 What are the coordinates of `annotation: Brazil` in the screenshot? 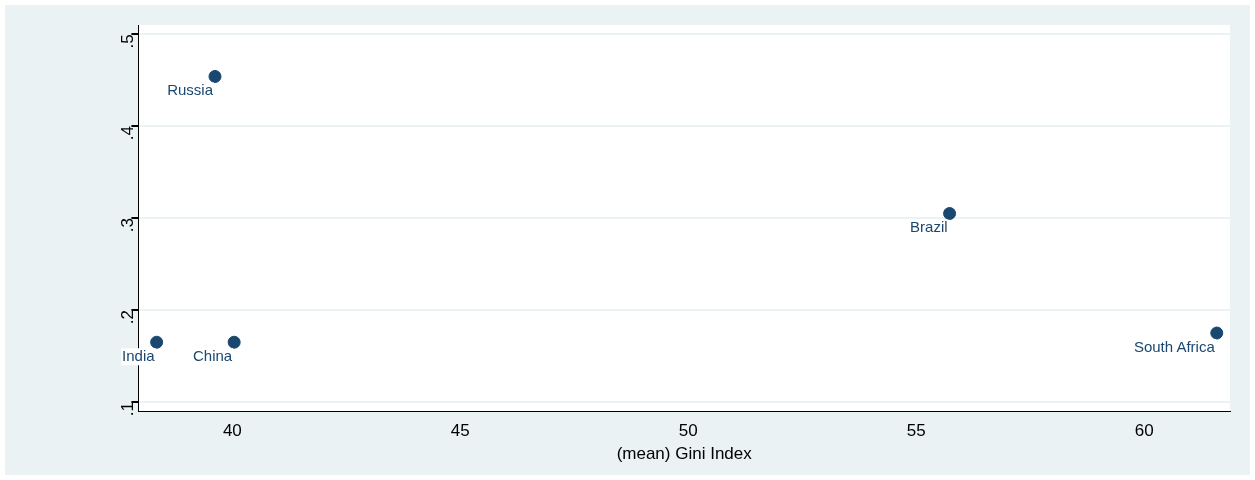 It's located at (929, 227).